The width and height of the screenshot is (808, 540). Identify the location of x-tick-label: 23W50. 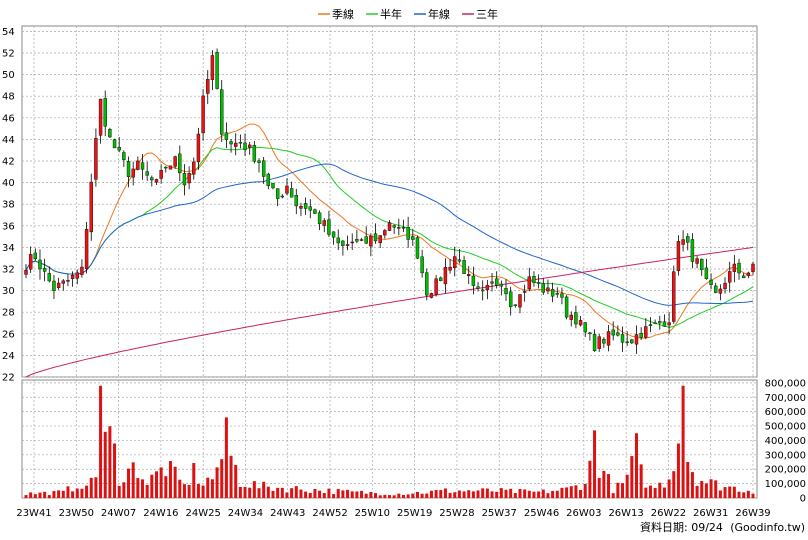
(76, 513).